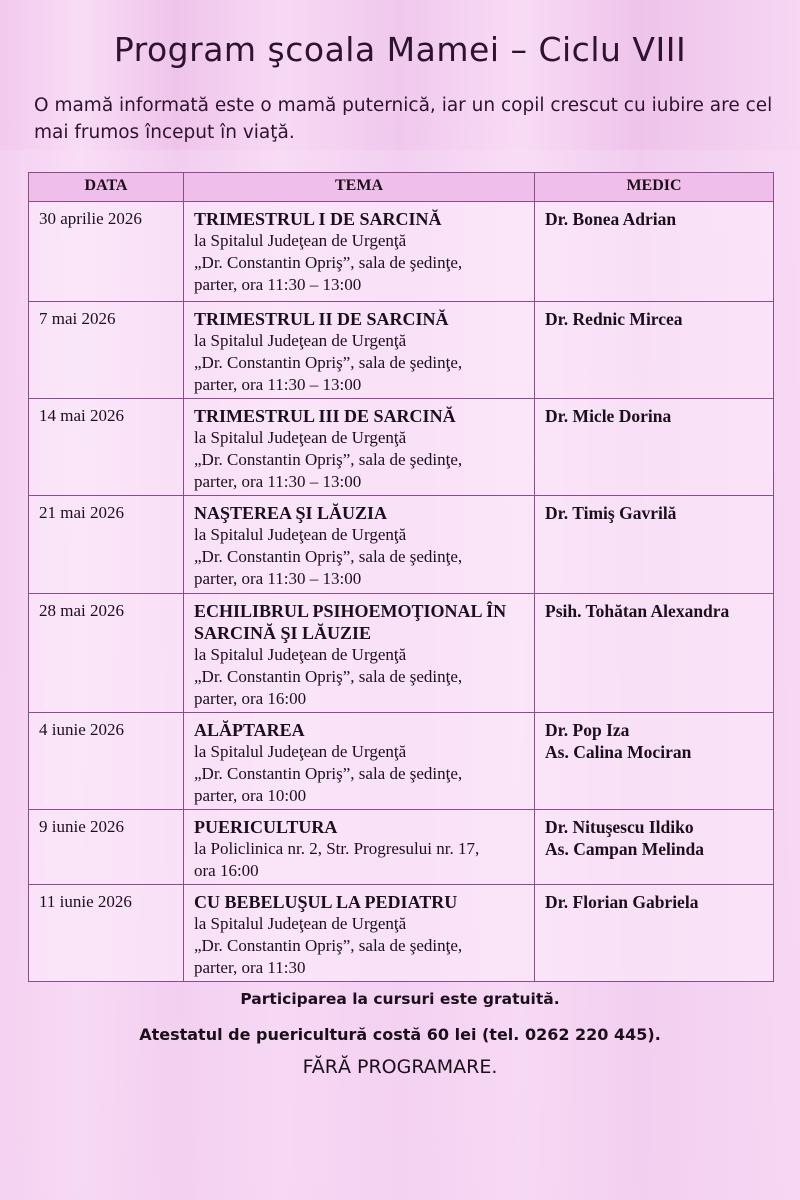 This screenshot has height=1200, width=800. What do you see at coordinates (608, 416) in the screenshot?
I see `medic-name: Dr. Micle Dorina` at bounding box center [608, 416].